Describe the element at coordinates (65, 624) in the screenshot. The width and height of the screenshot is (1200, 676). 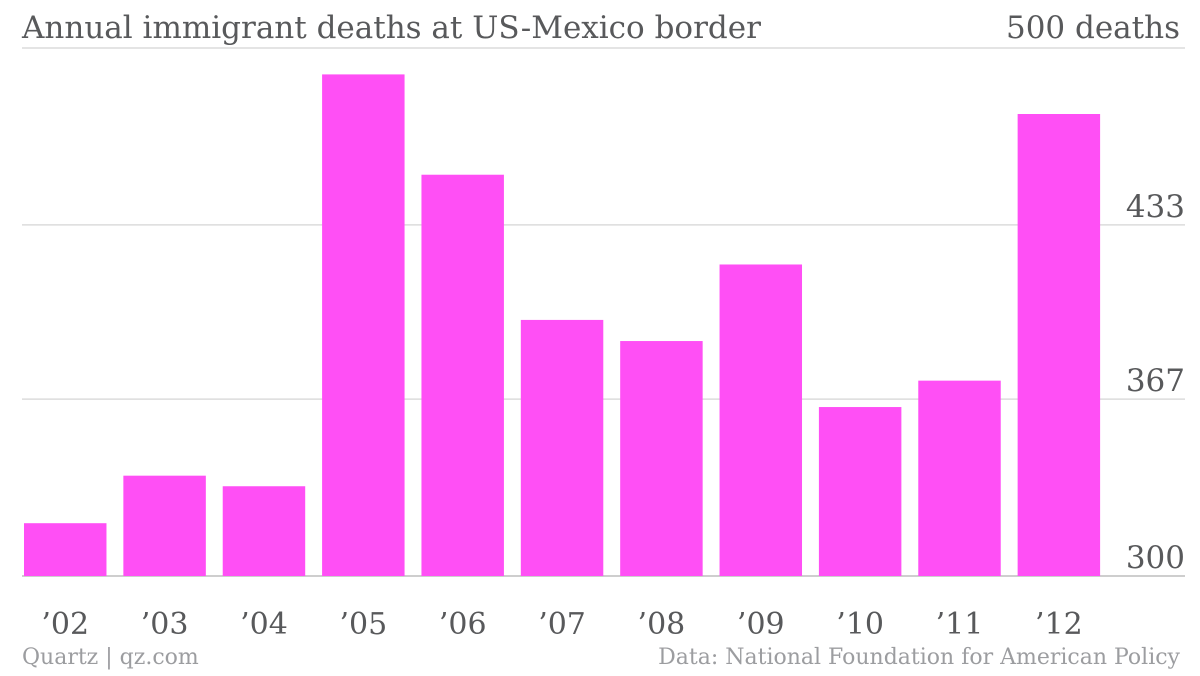
I see `x-tick-label: ’02` at that location.